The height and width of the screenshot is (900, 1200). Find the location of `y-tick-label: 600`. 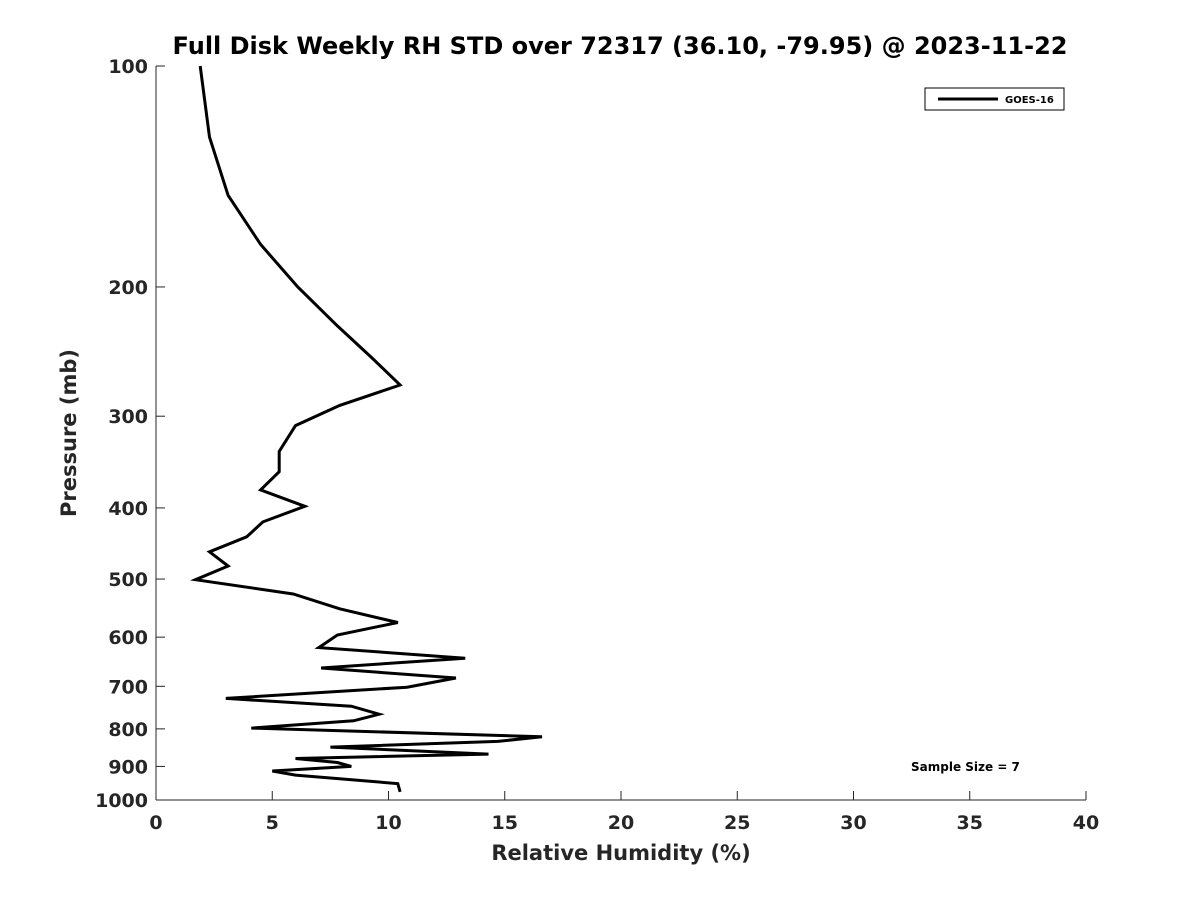

y-tick-label: 600 is located at coordinates (128, 638).